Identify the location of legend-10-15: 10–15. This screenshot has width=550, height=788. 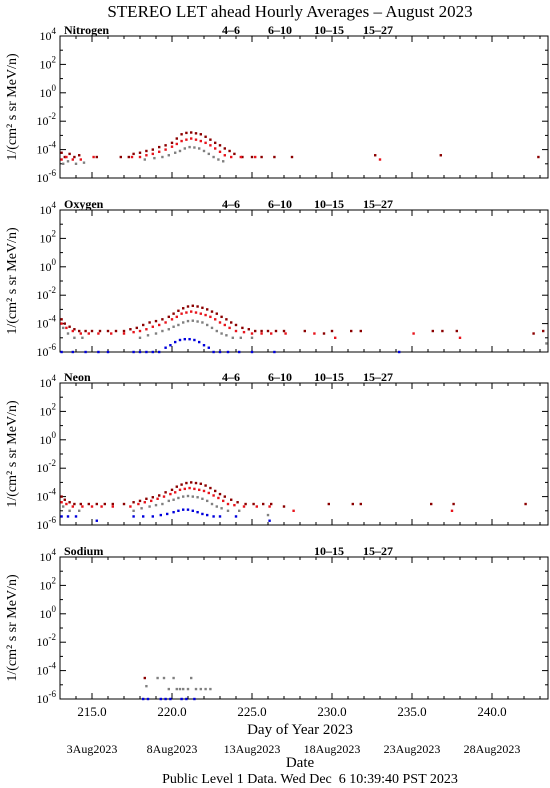
(329, 204).